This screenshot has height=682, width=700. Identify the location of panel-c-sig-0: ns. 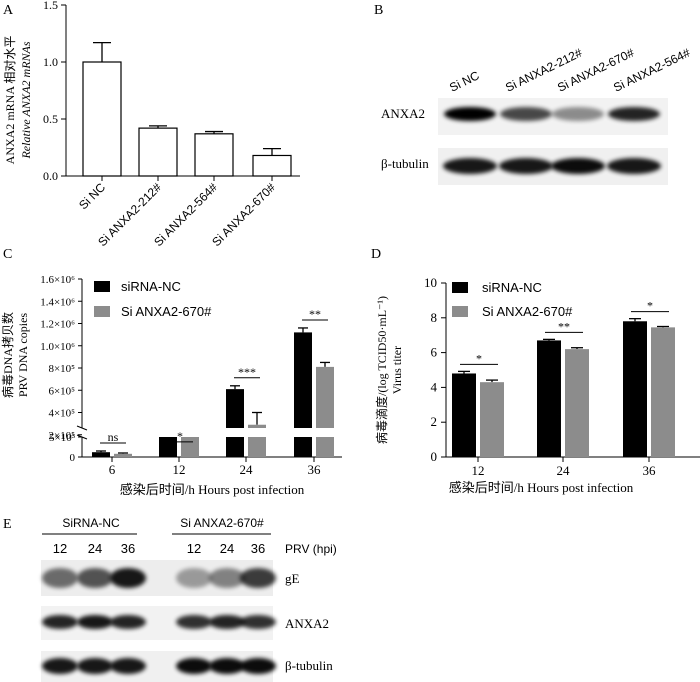
(113, 437).